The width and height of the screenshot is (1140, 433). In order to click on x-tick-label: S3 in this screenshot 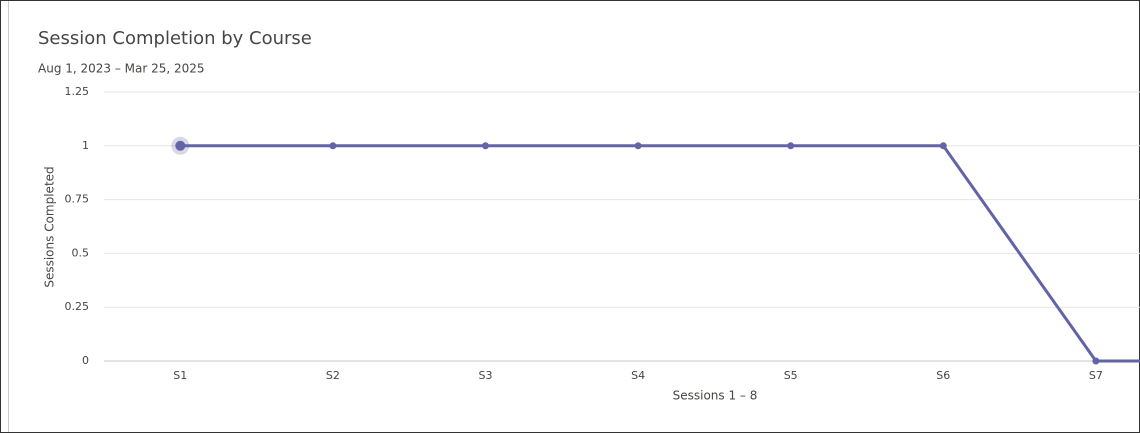, I will do `click(486, 375)`.